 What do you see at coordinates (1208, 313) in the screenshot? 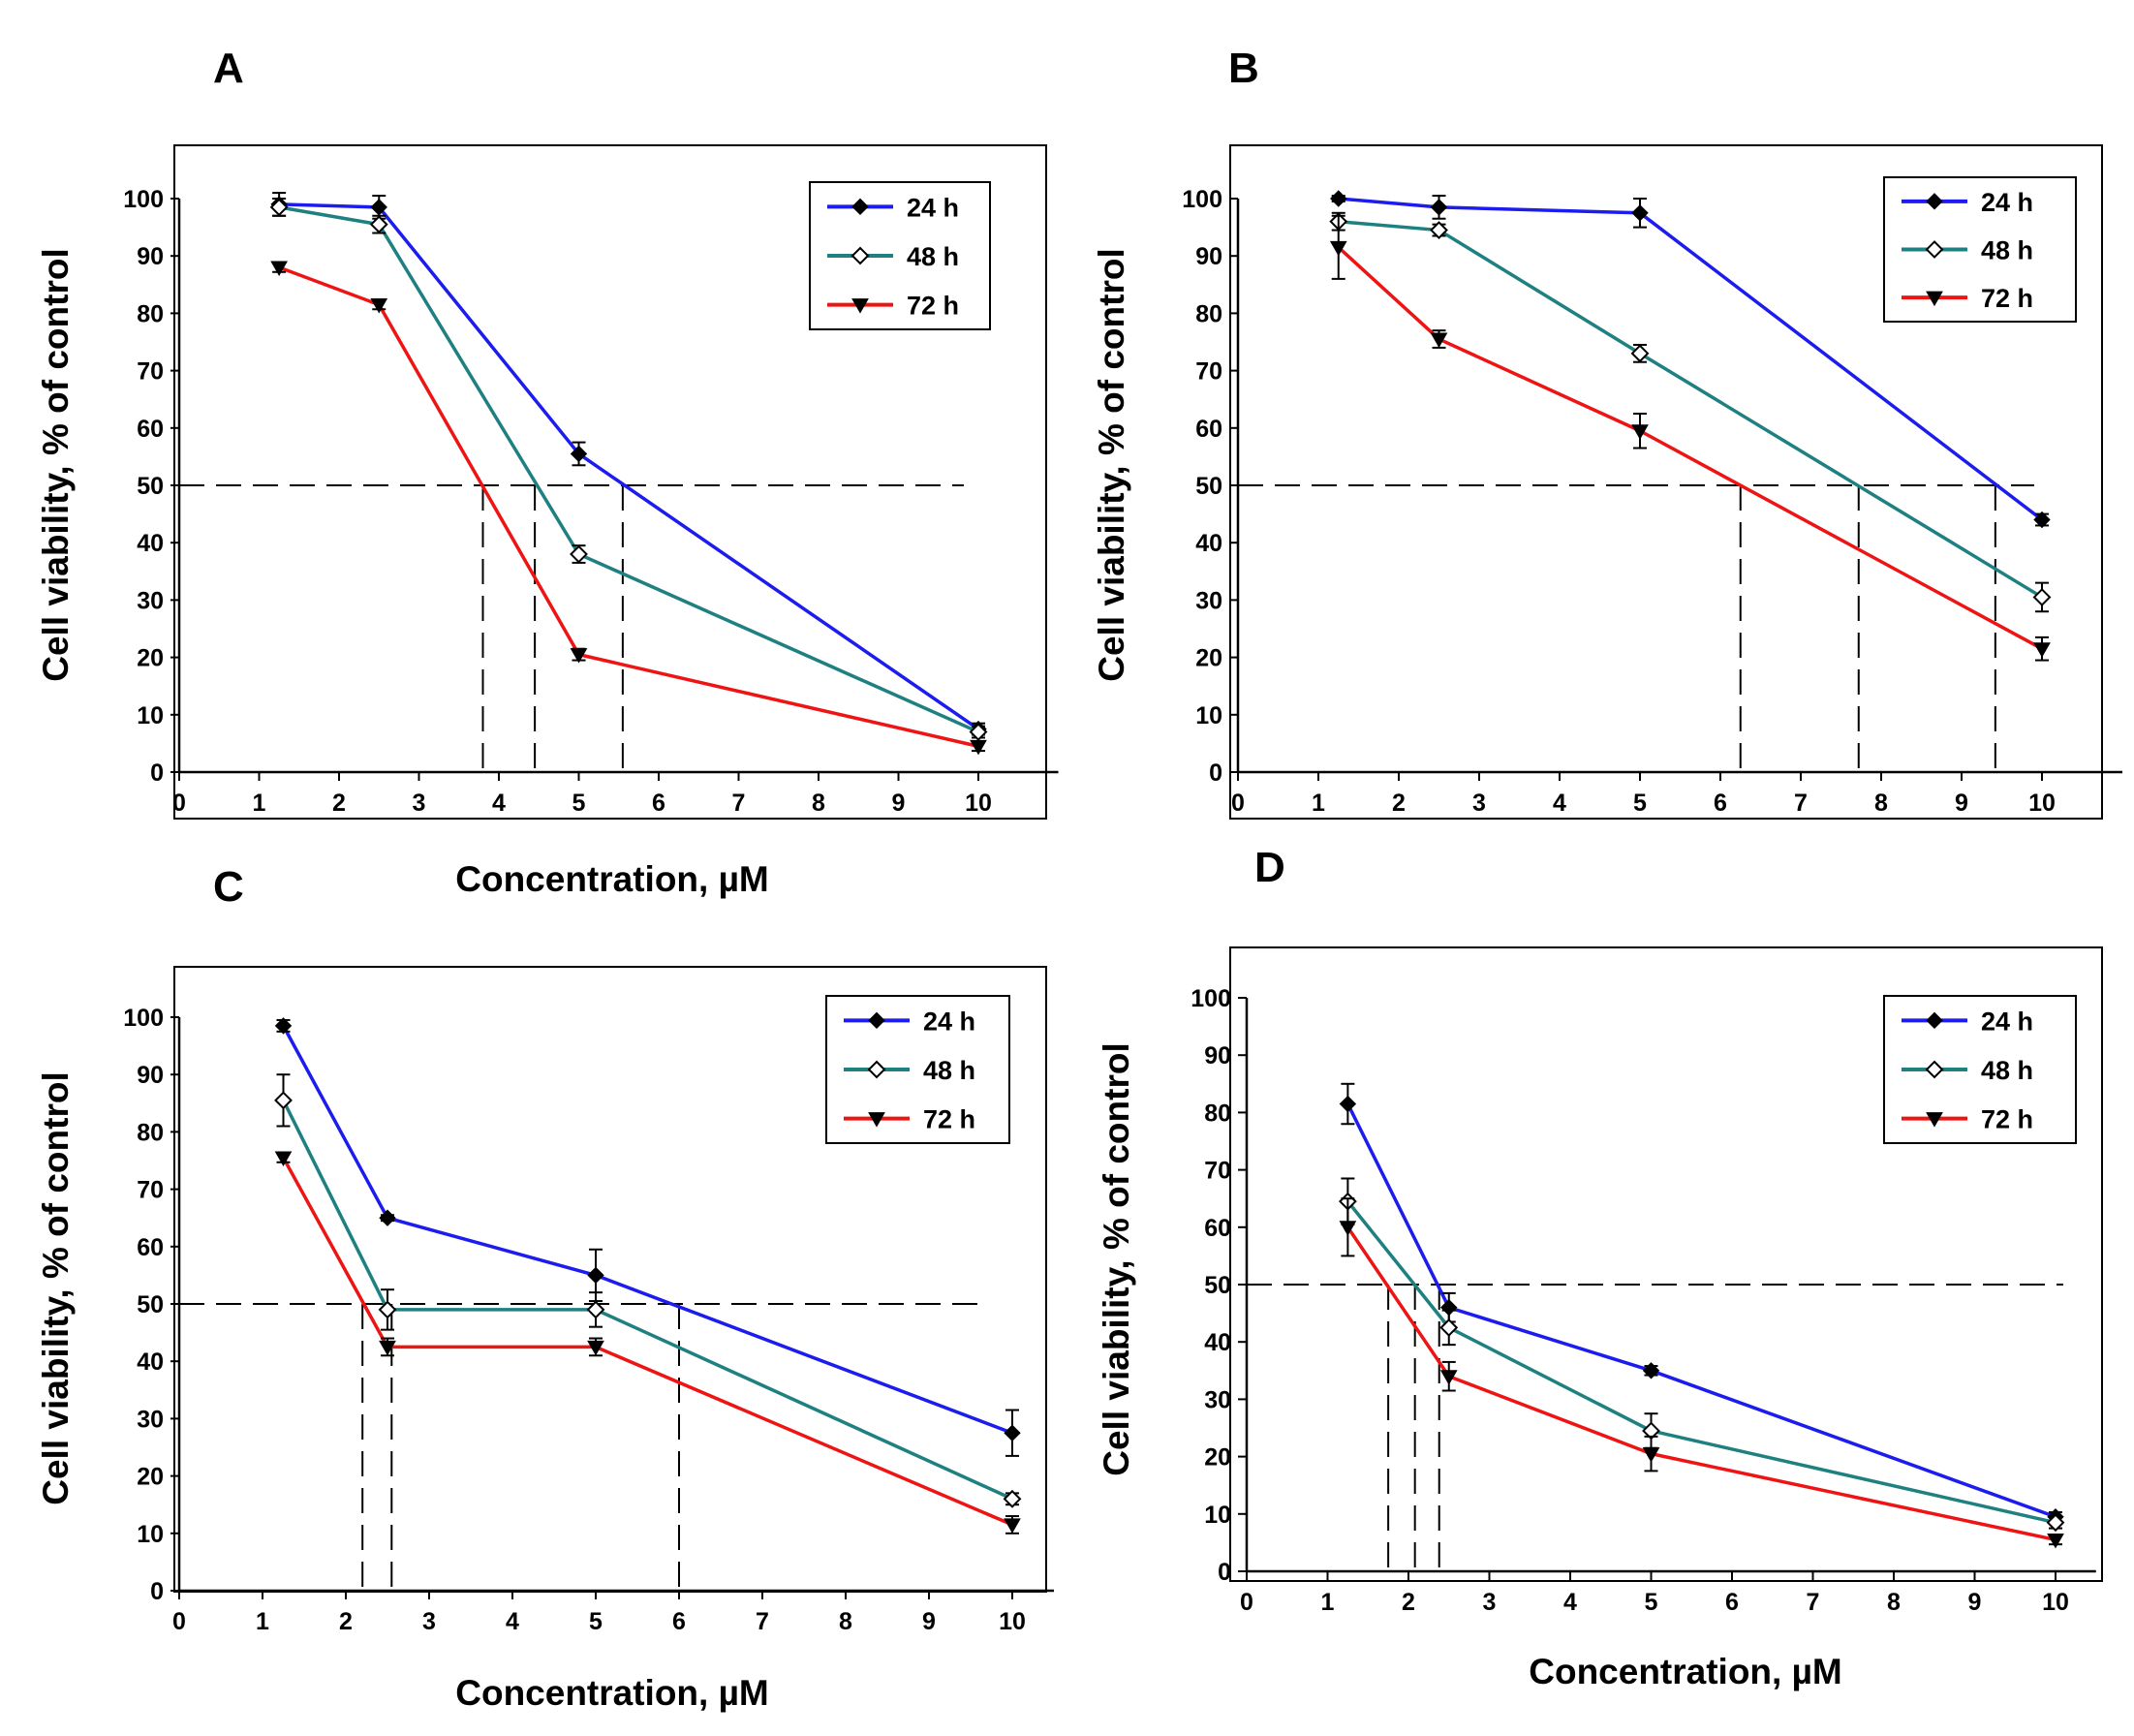
I see `y-tick-label: 80` at bounding box center [1208, 313].